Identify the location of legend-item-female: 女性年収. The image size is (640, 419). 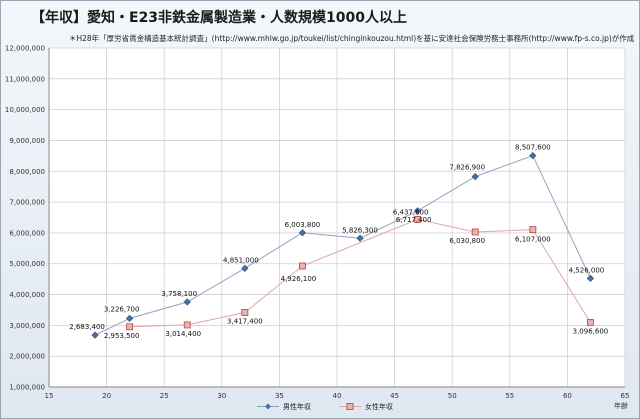
(366, 406).